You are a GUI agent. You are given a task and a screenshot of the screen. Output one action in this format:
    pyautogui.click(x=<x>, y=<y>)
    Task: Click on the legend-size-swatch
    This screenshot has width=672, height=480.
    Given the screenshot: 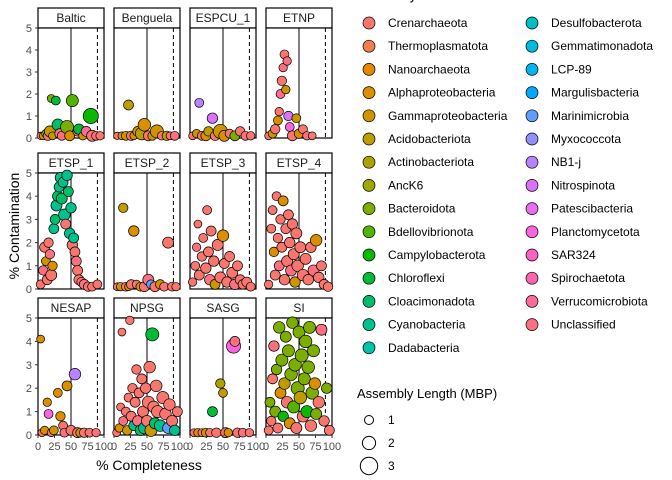 What is the action you would take?
    pyautogui.click(x=369, y=466)
    